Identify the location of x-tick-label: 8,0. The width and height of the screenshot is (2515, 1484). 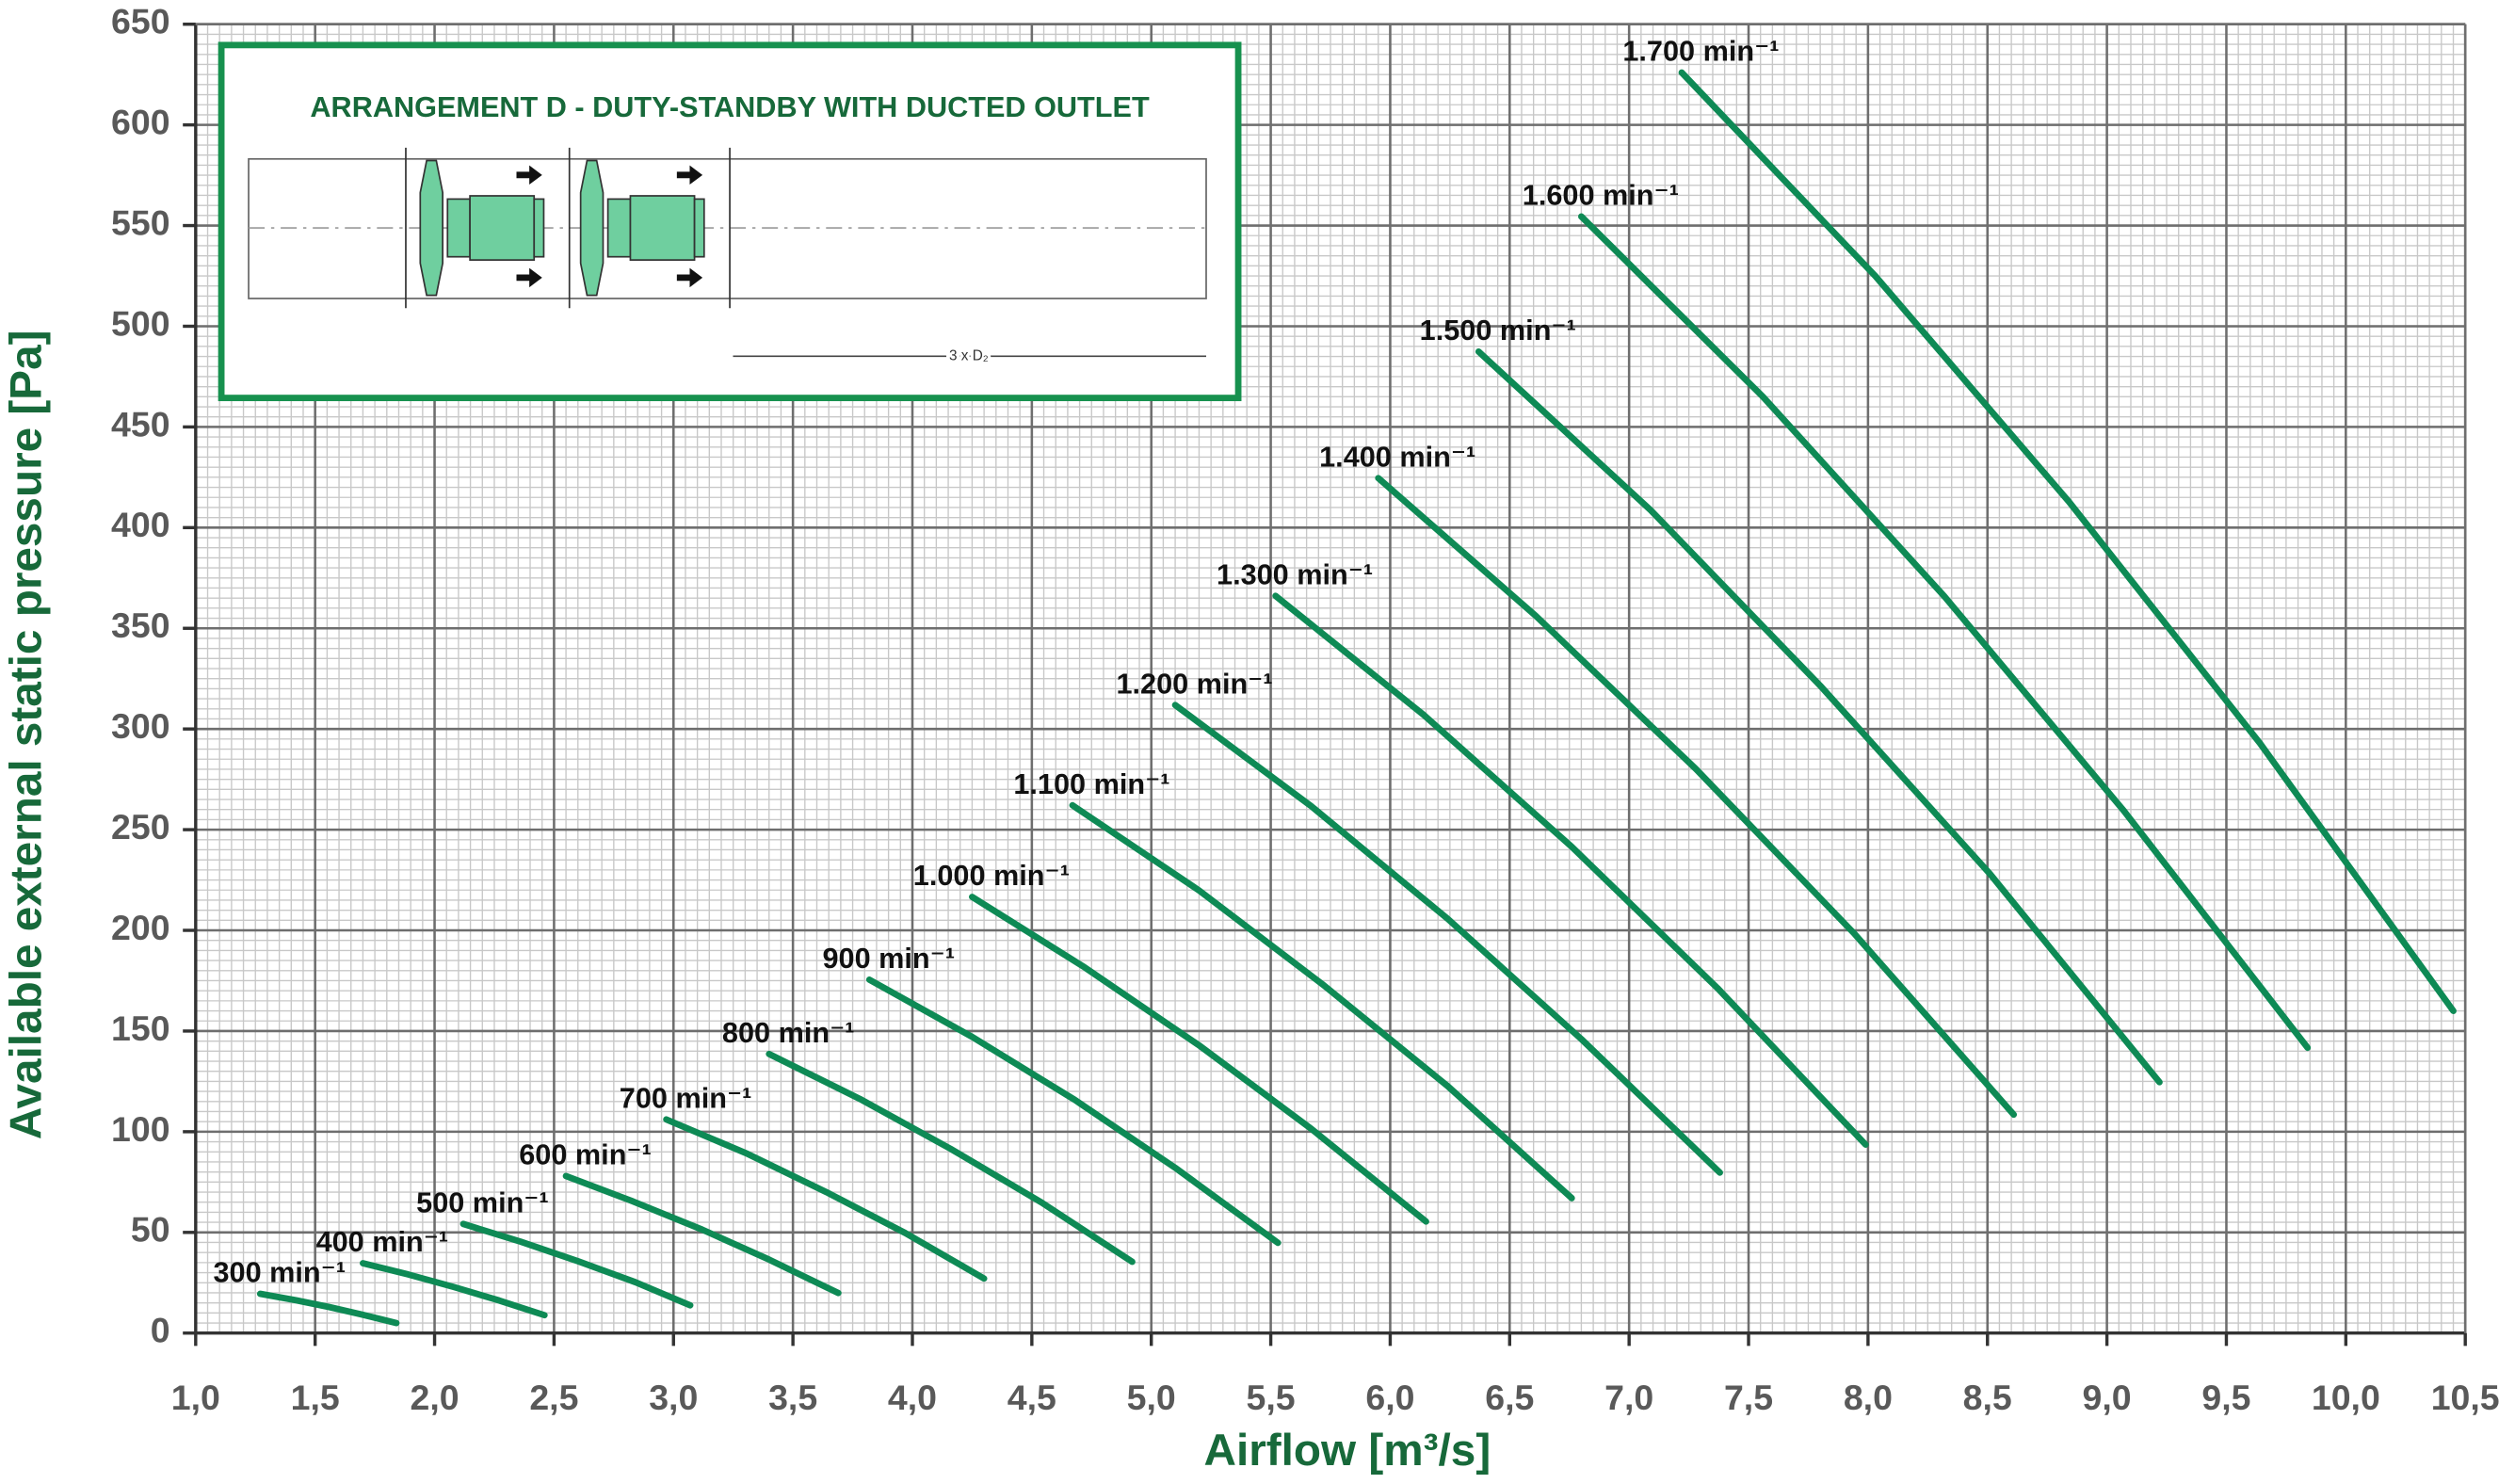
(1869, 1397).